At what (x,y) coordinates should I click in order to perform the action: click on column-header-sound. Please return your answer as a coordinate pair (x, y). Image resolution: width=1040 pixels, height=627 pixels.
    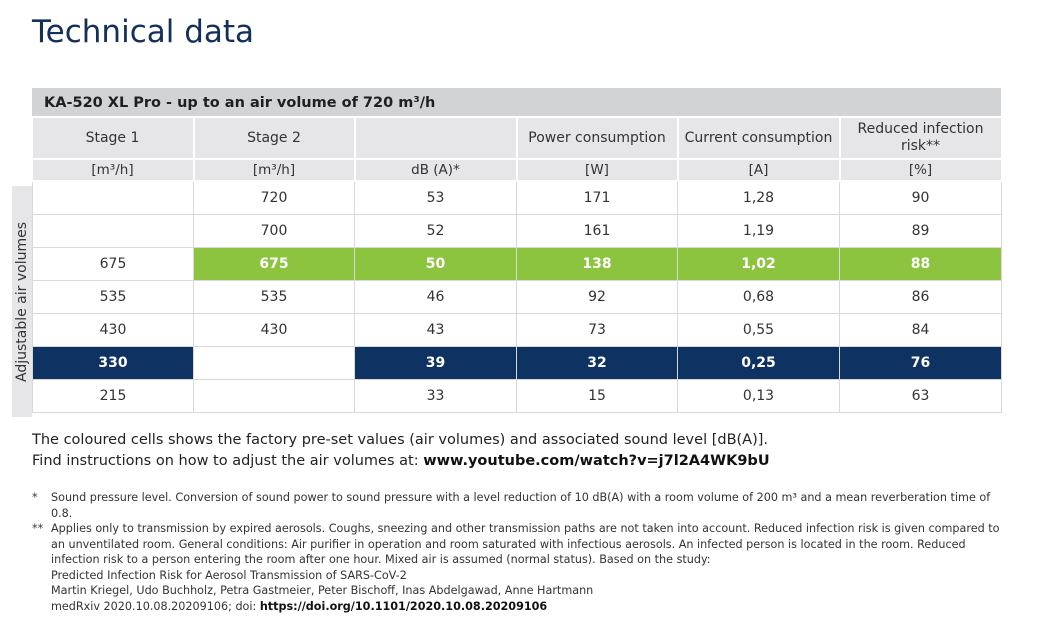
    Looking at the image, I should click on (436, 139).